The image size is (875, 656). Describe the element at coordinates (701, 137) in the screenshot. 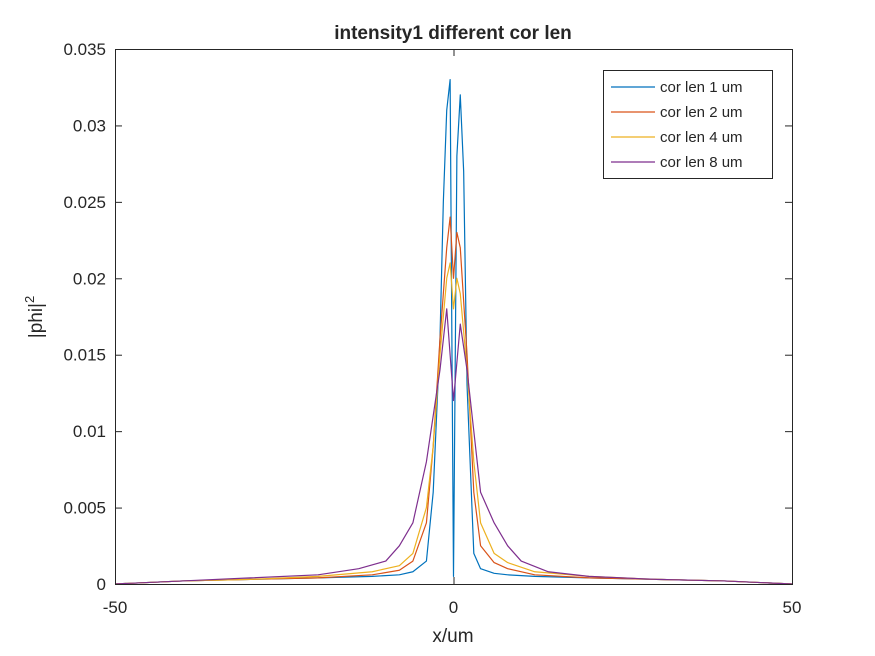

I see `legend-label-3: cor len 4 um` at that location.